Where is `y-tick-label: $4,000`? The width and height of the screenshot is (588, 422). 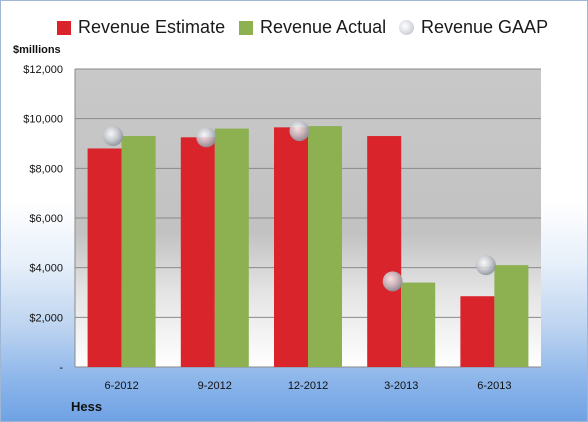
y-tick-label: $4,000 is located at coordinates (46, 269).